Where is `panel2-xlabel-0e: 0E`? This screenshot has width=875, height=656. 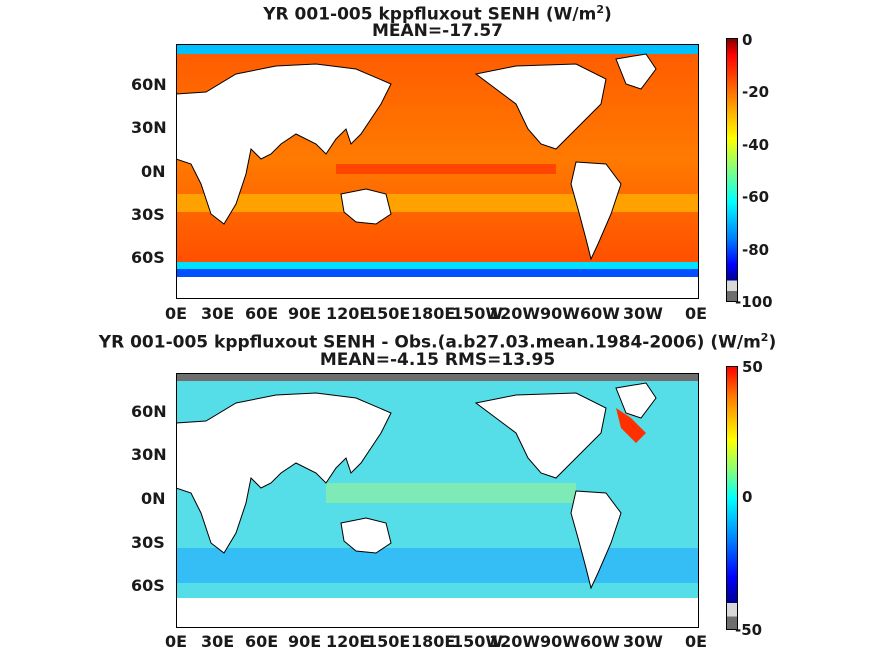 panel2-xlabel-0e: 0E is located at coordinates (176, 641).